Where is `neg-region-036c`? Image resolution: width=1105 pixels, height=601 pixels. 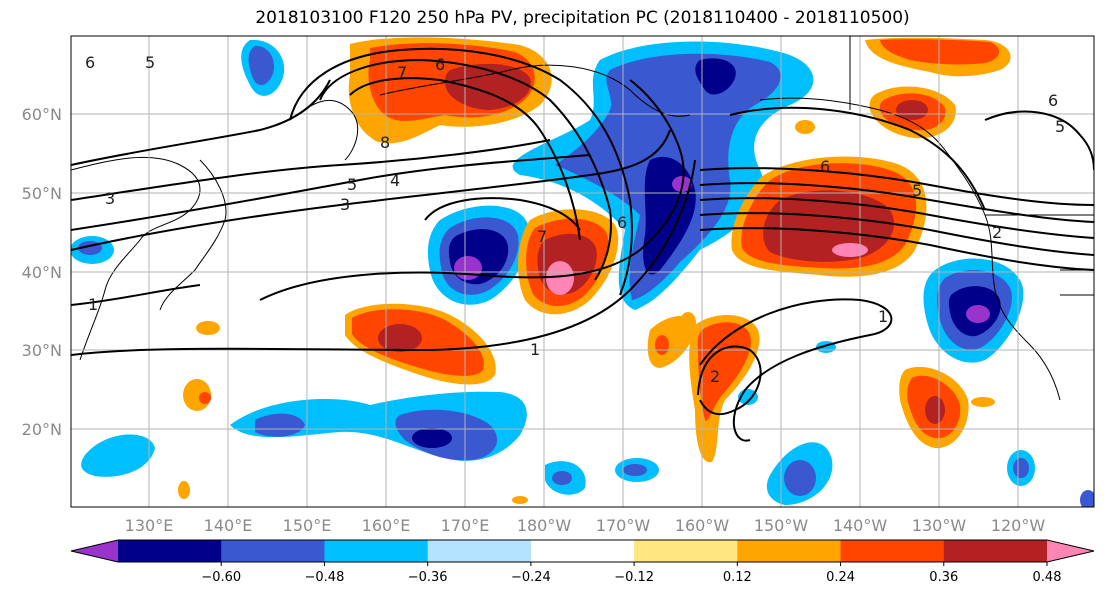
neg-region-036c is located at coordinates (261, 65).